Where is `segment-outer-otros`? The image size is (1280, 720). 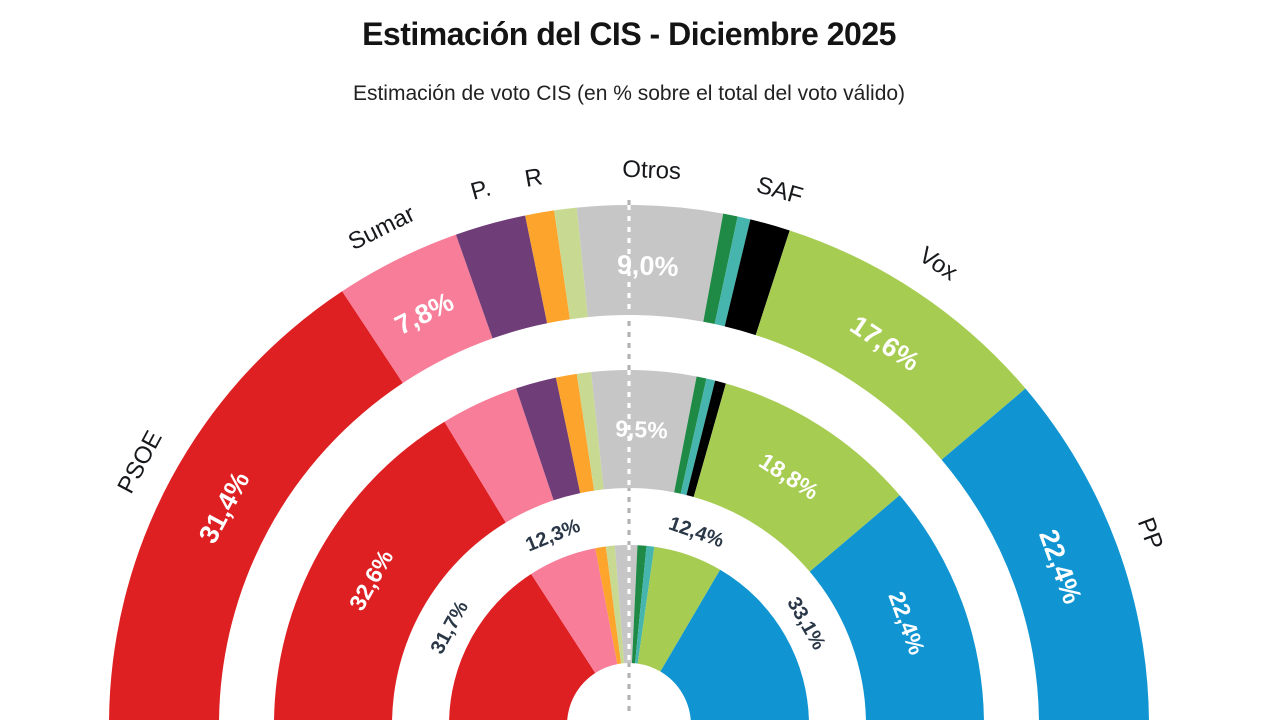 segment-outer-otros is located at coordinates (650, 263).